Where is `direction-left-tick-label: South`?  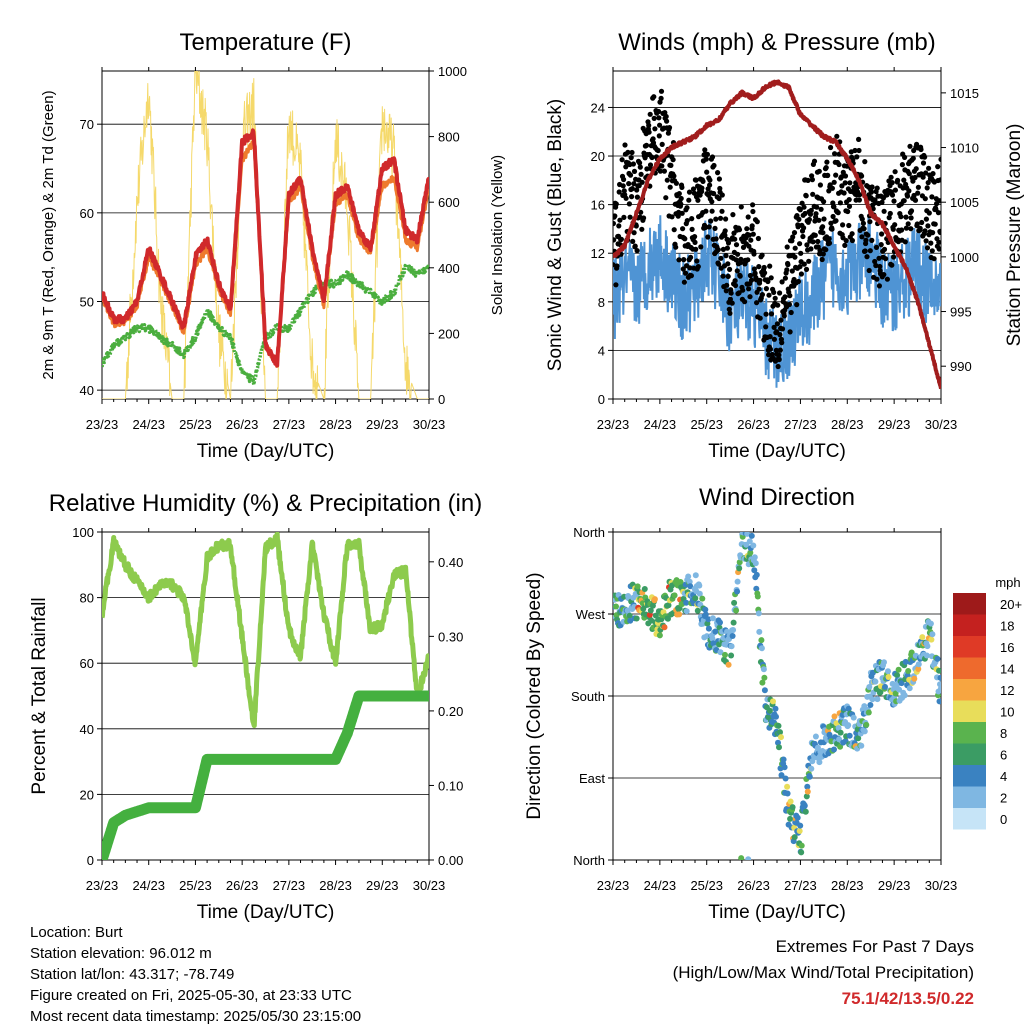 direction-left-tick-label: South is located at coordinates (588, 696).